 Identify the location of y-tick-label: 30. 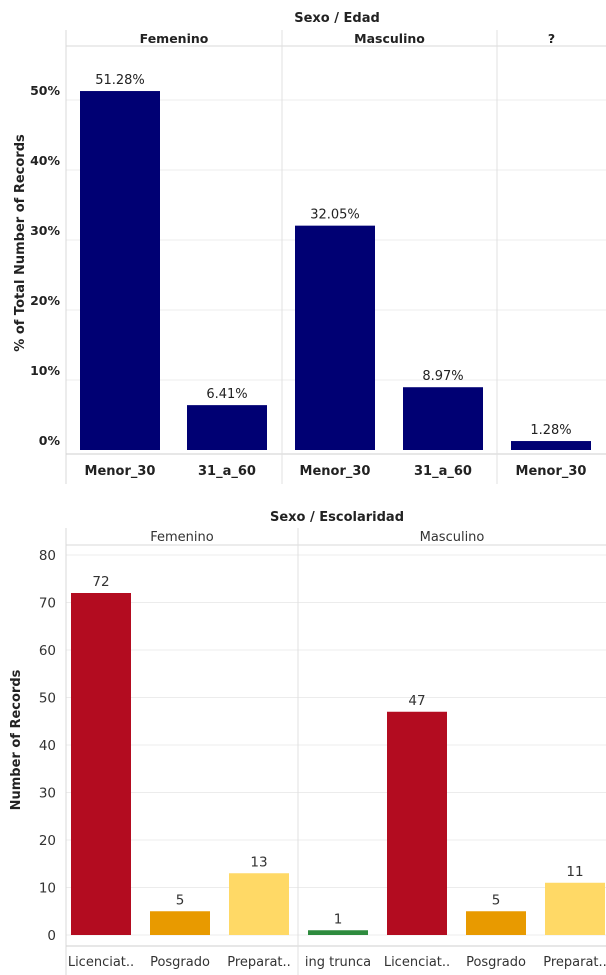
(47, 794).